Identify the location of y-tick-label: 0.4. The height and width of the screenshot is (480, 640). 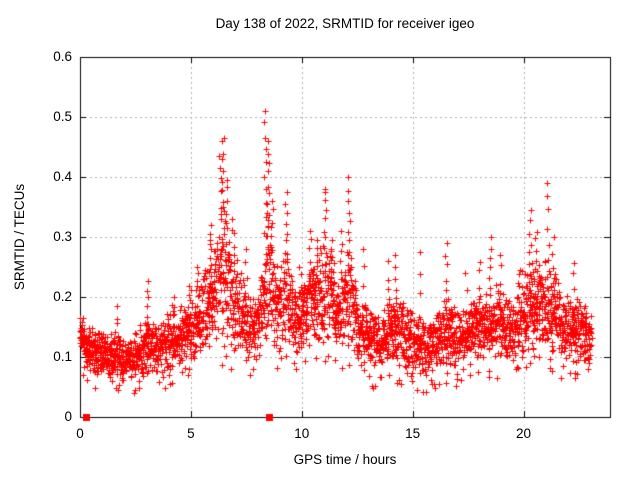
(62, 176).